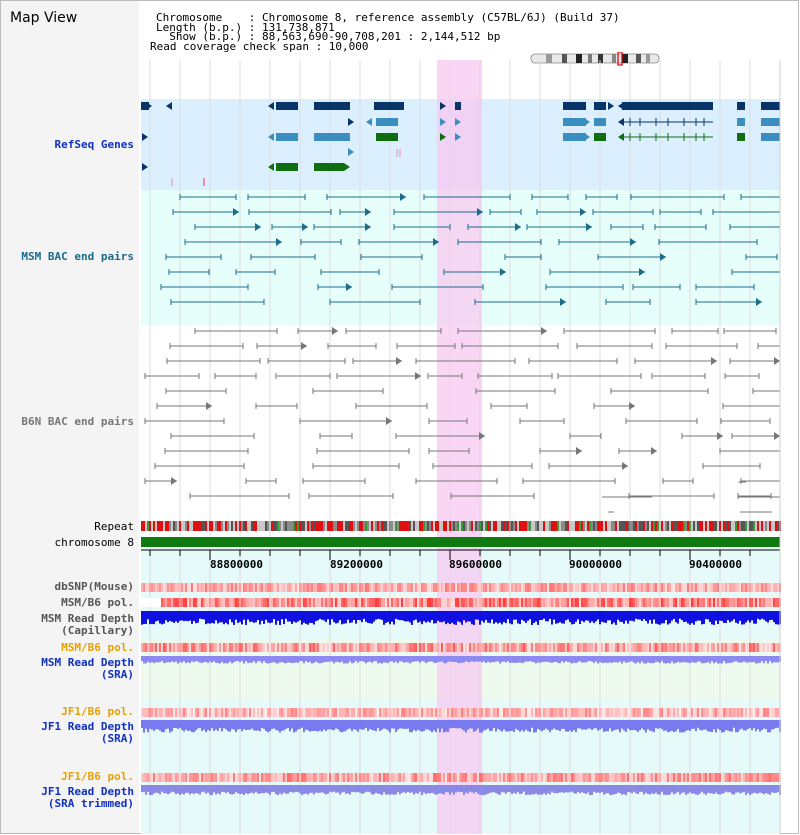  I want to click on jf1-b6-pol-trim-label: JF1/B6 pol., so click(97, 776).